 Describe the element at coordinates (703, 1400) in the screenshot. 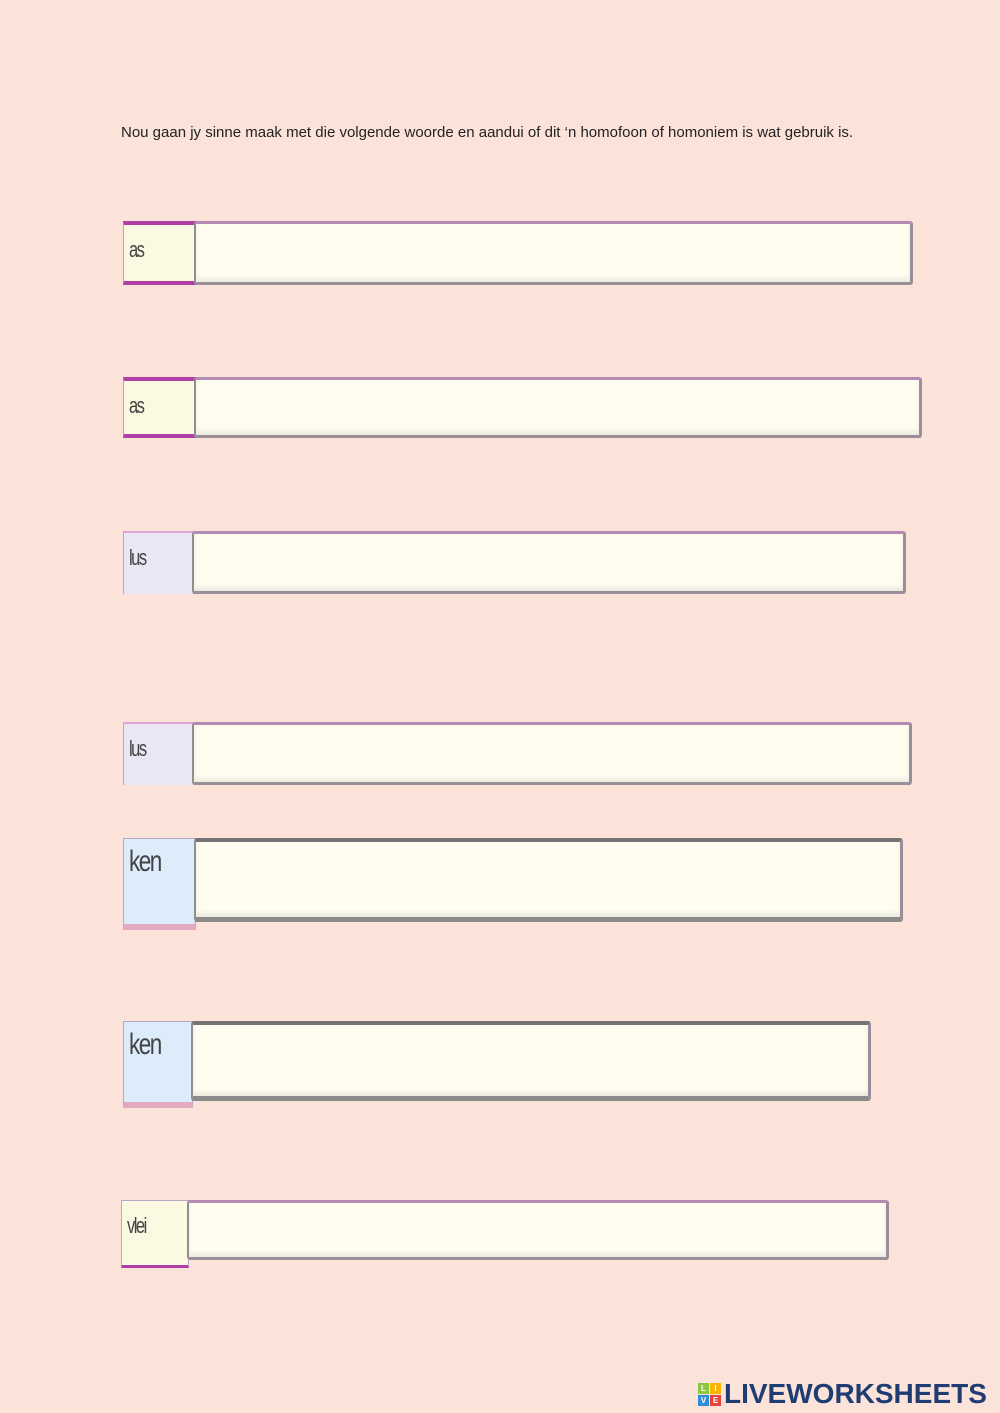

I see `logo-cube: V` at that location.